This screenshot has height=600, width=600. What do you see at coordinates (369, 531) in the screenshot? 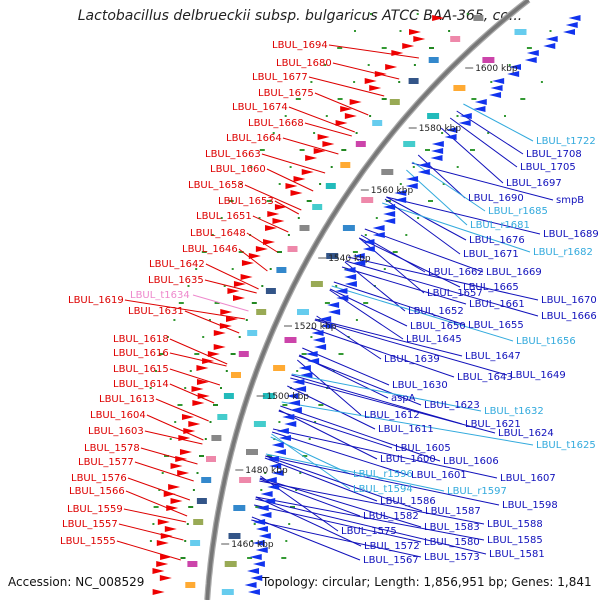
I see `right-gene-label: LBUL_1575` at bounding box center [369, 531].